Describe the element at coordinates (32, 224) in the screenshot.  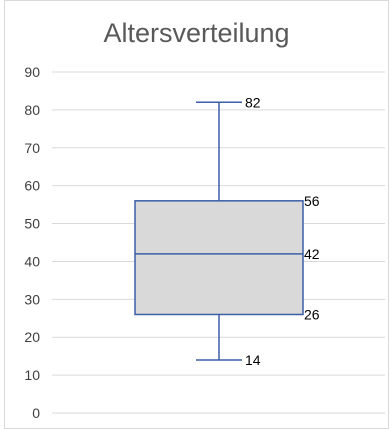
I see `y-tick-label: 50` at that location.